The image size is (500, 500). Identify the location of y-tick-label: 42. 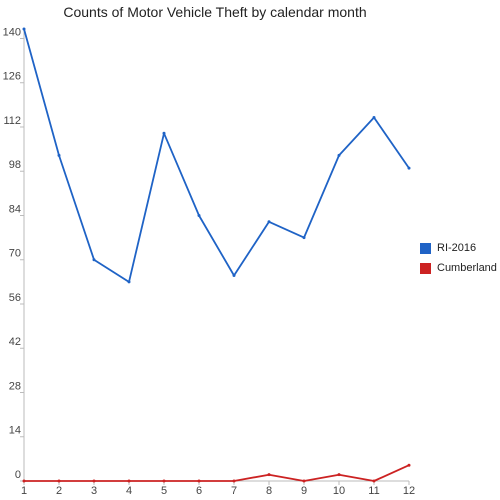
(15, 342).